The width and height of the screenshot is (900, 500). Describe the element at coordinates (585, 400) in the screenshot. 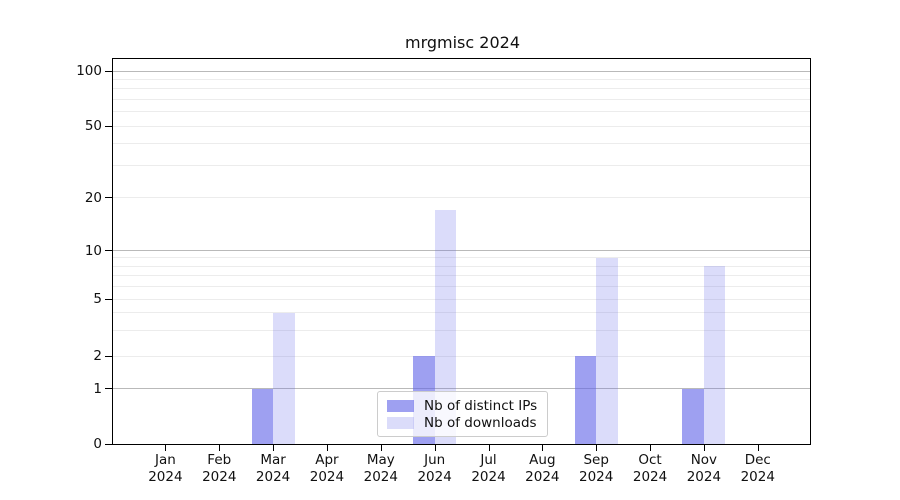

I see `bar-nb-of-distinct-ips-sep` at that location.